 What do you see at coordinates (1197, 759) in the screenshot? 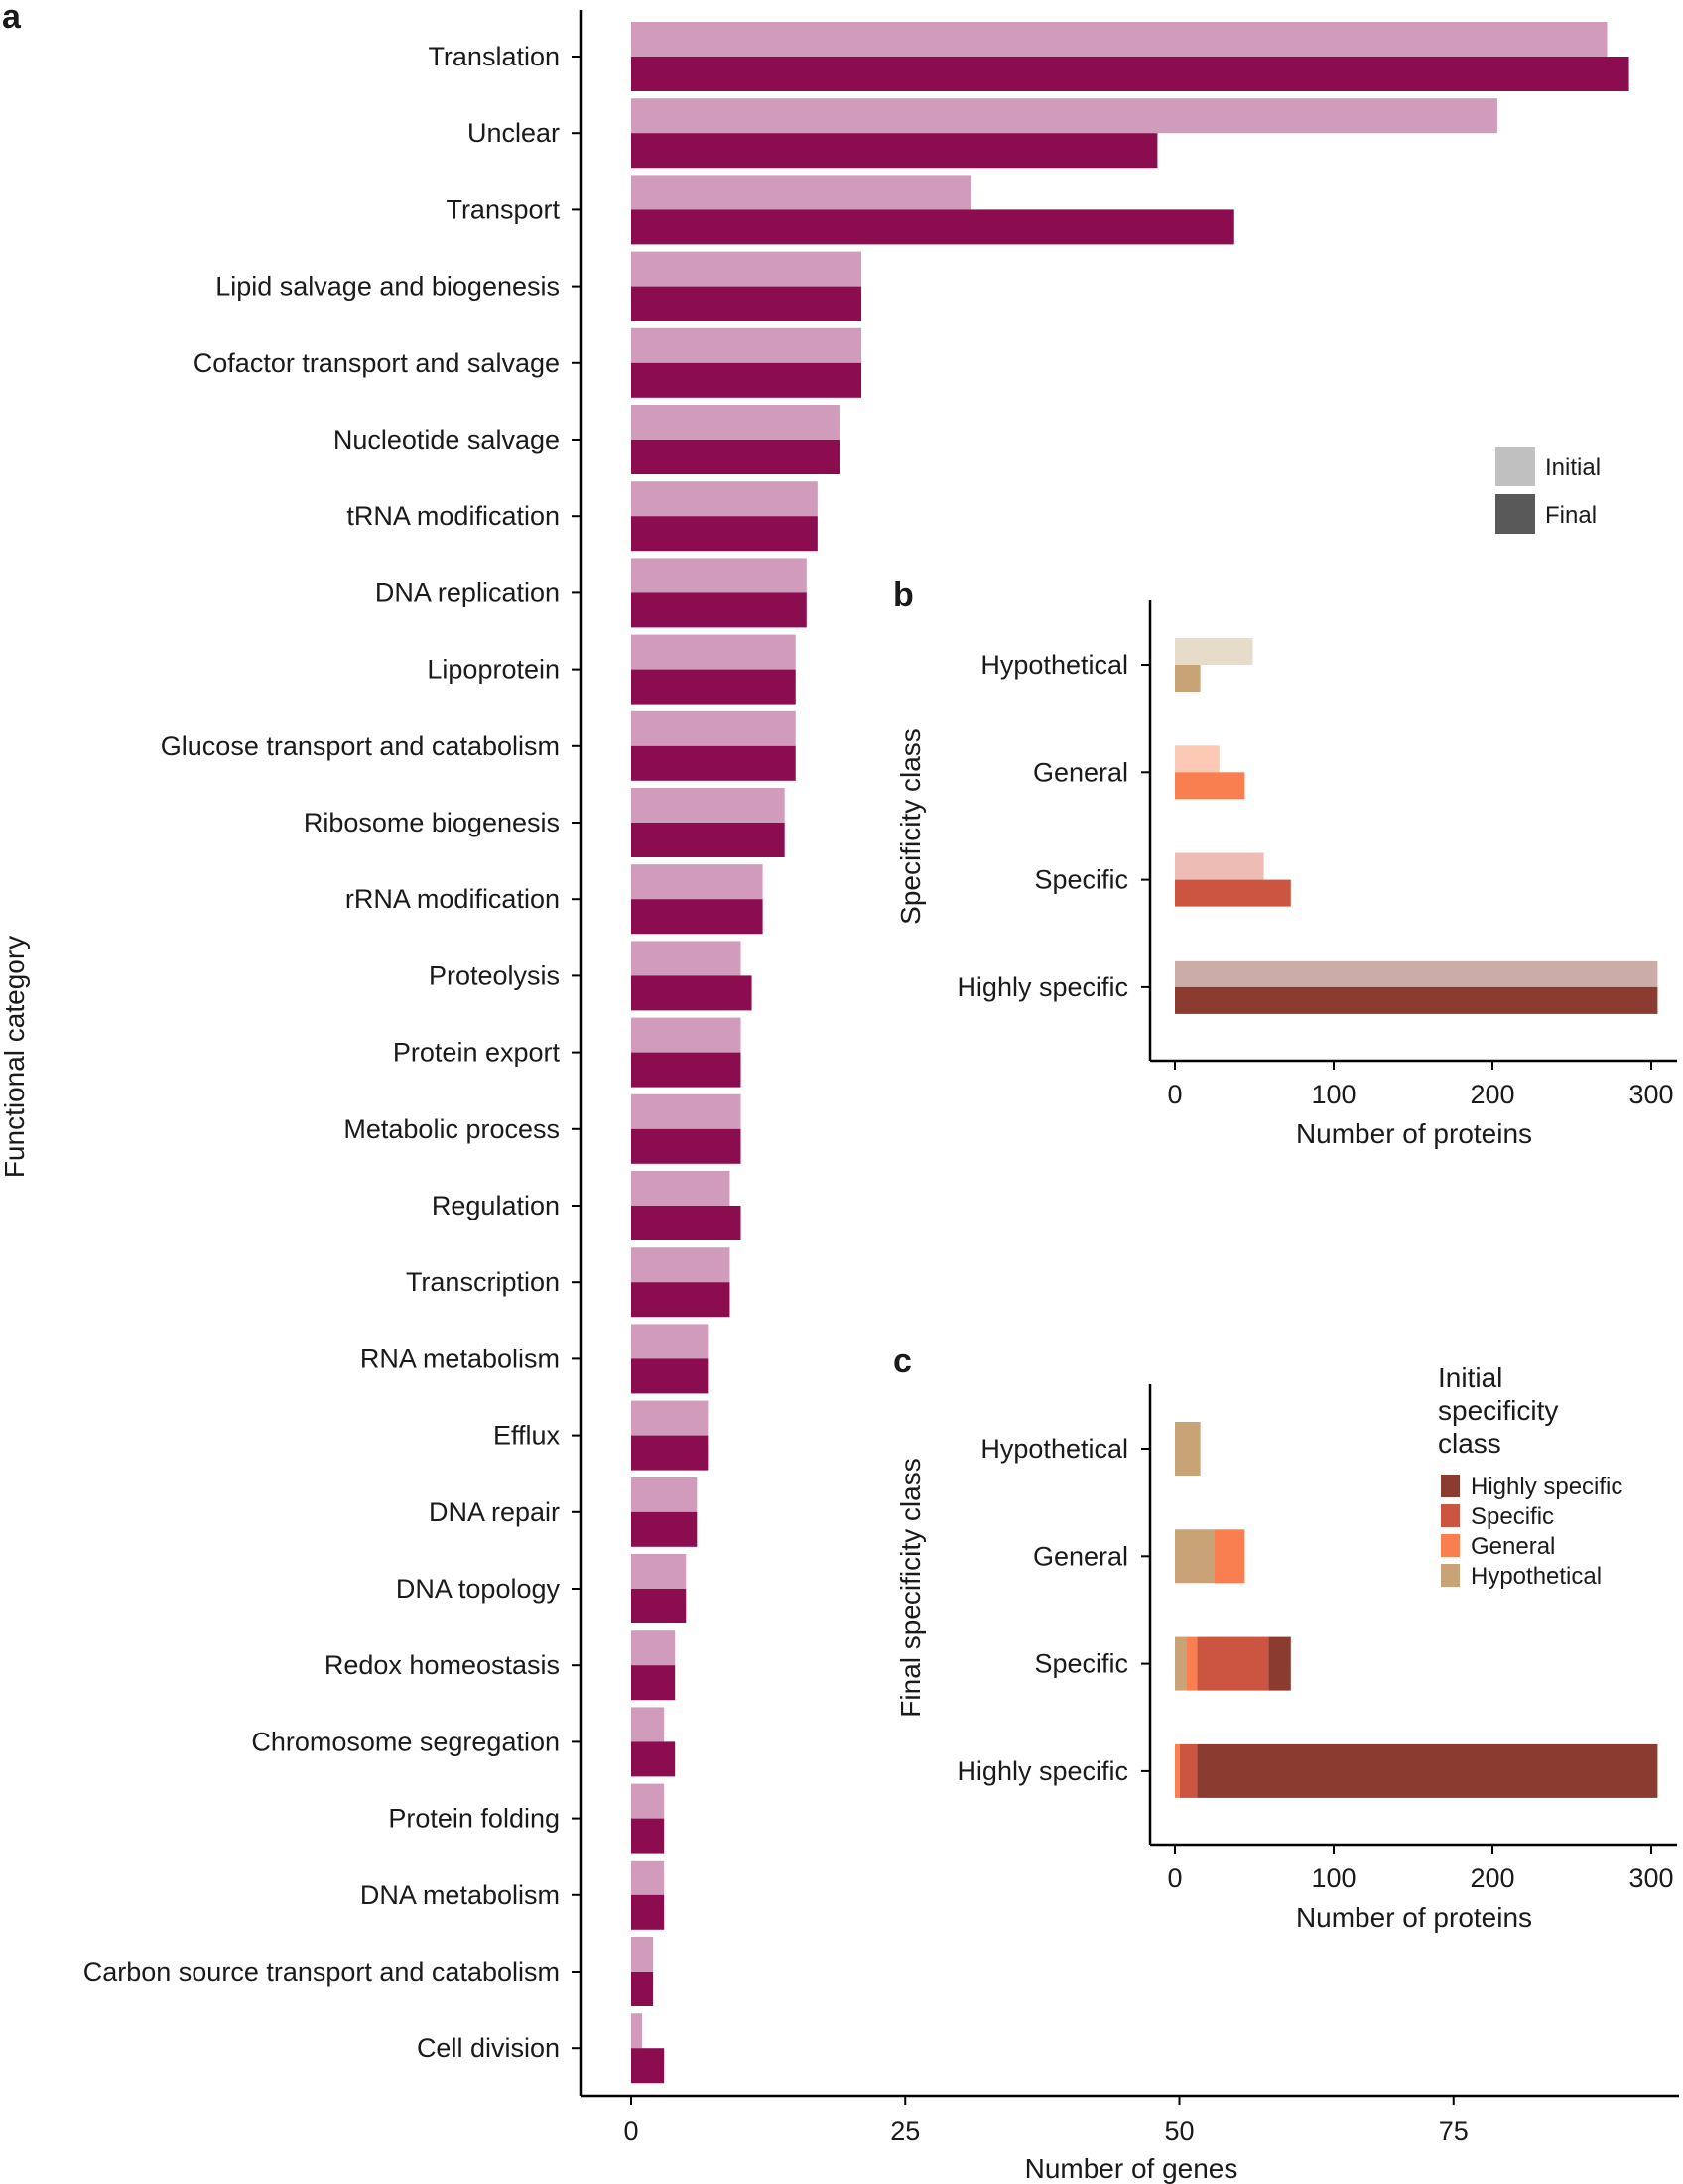
I see `bar-initial-general` at bounding box center [1197, 759].